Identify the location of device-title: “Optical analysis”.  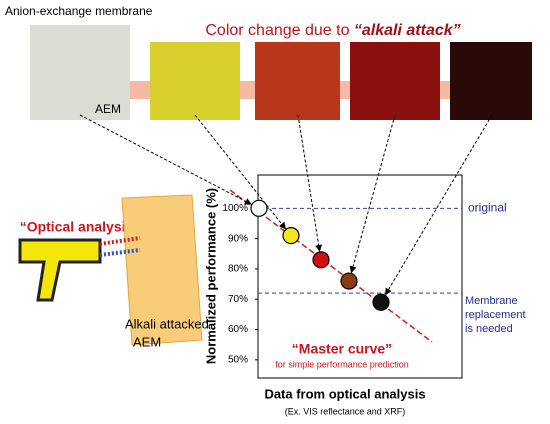
(80, 227).